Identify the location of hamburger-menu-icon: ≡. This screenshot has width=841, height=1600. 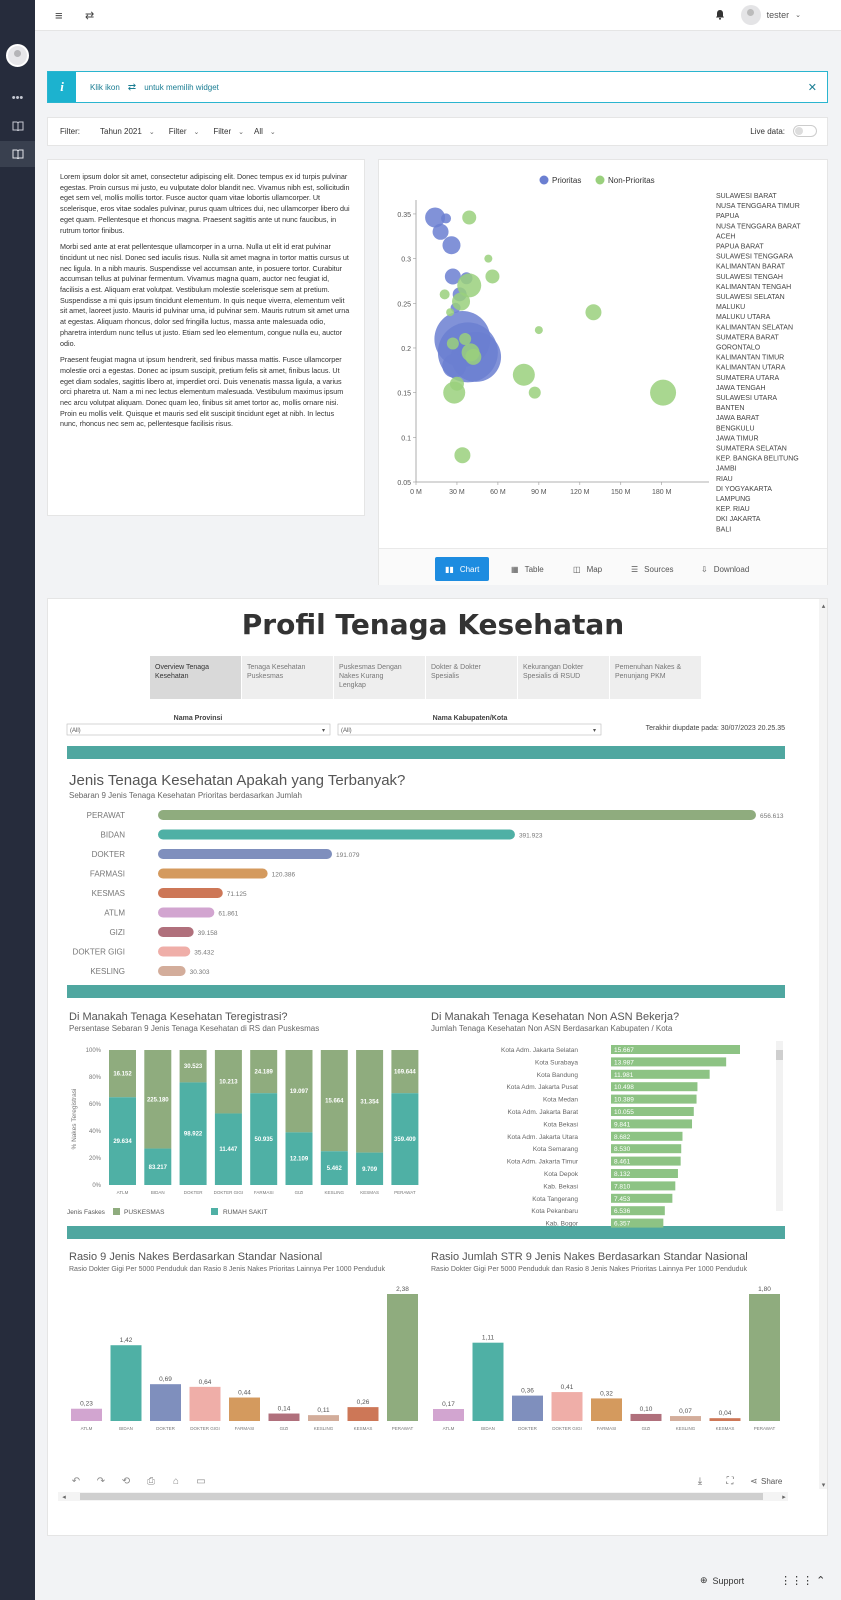
(59, 15).